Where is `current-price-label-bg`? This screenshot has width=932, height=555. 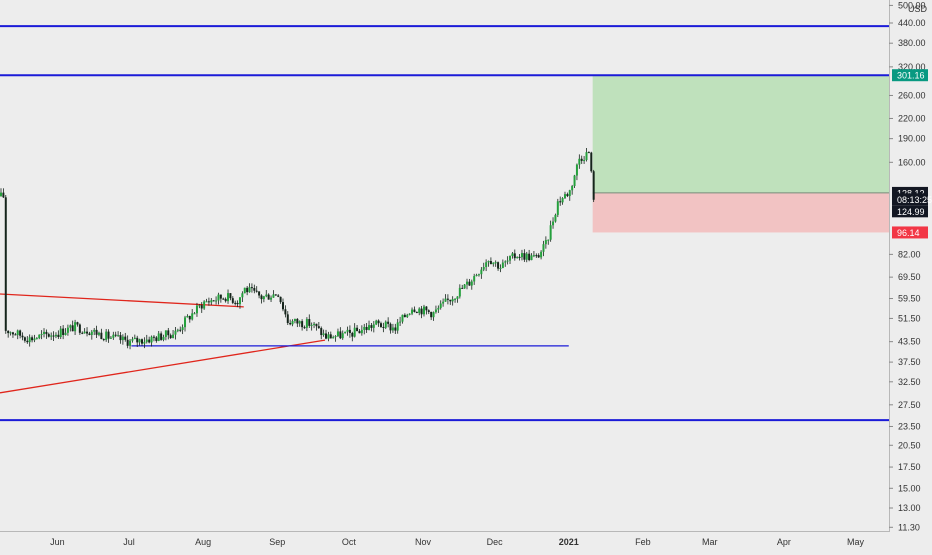
current-price-label-bg is located at coordinates (910, 211).